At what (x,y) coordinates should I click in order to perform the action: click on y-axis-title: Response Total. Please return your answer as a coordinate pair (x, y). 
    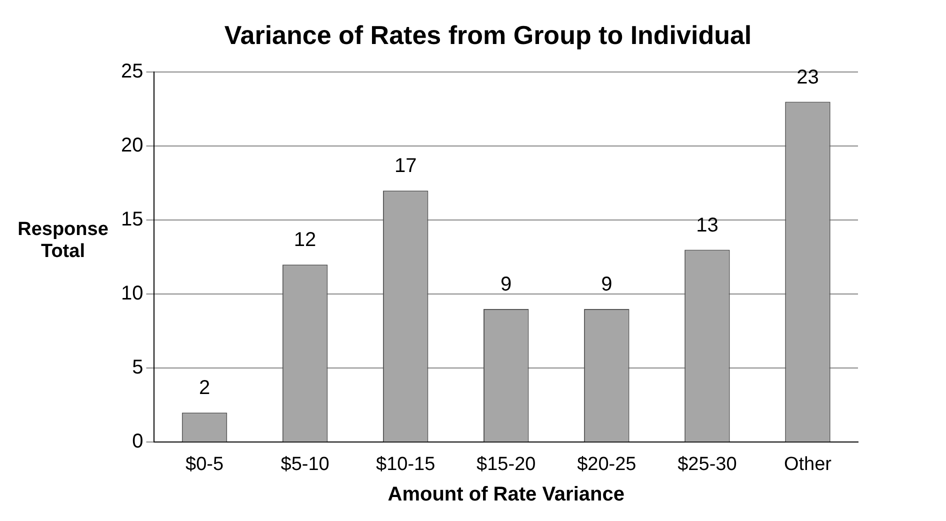
    Looking at the image, I should click on (63, 240).